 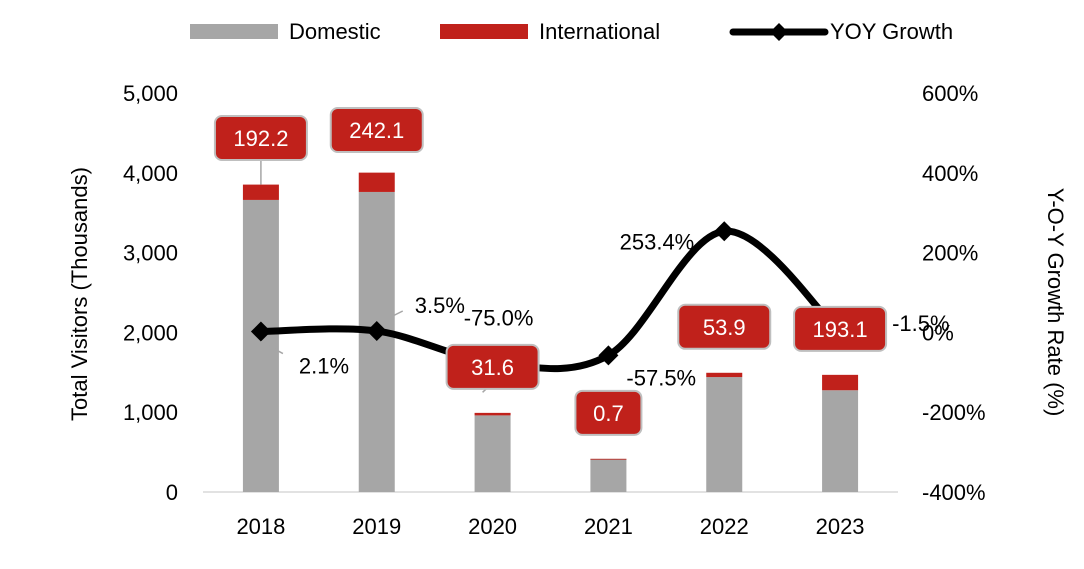 I want to click on x-tick-label: 2020, so click(x=492, y=526).